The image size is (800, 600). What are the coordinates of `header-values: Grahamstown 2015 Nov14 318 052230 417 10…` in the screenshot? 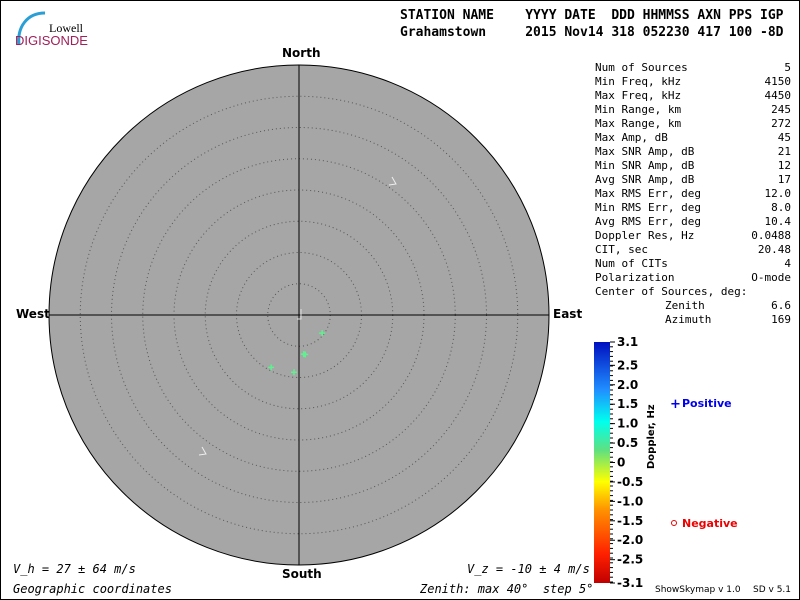 It's located at (592, 32).